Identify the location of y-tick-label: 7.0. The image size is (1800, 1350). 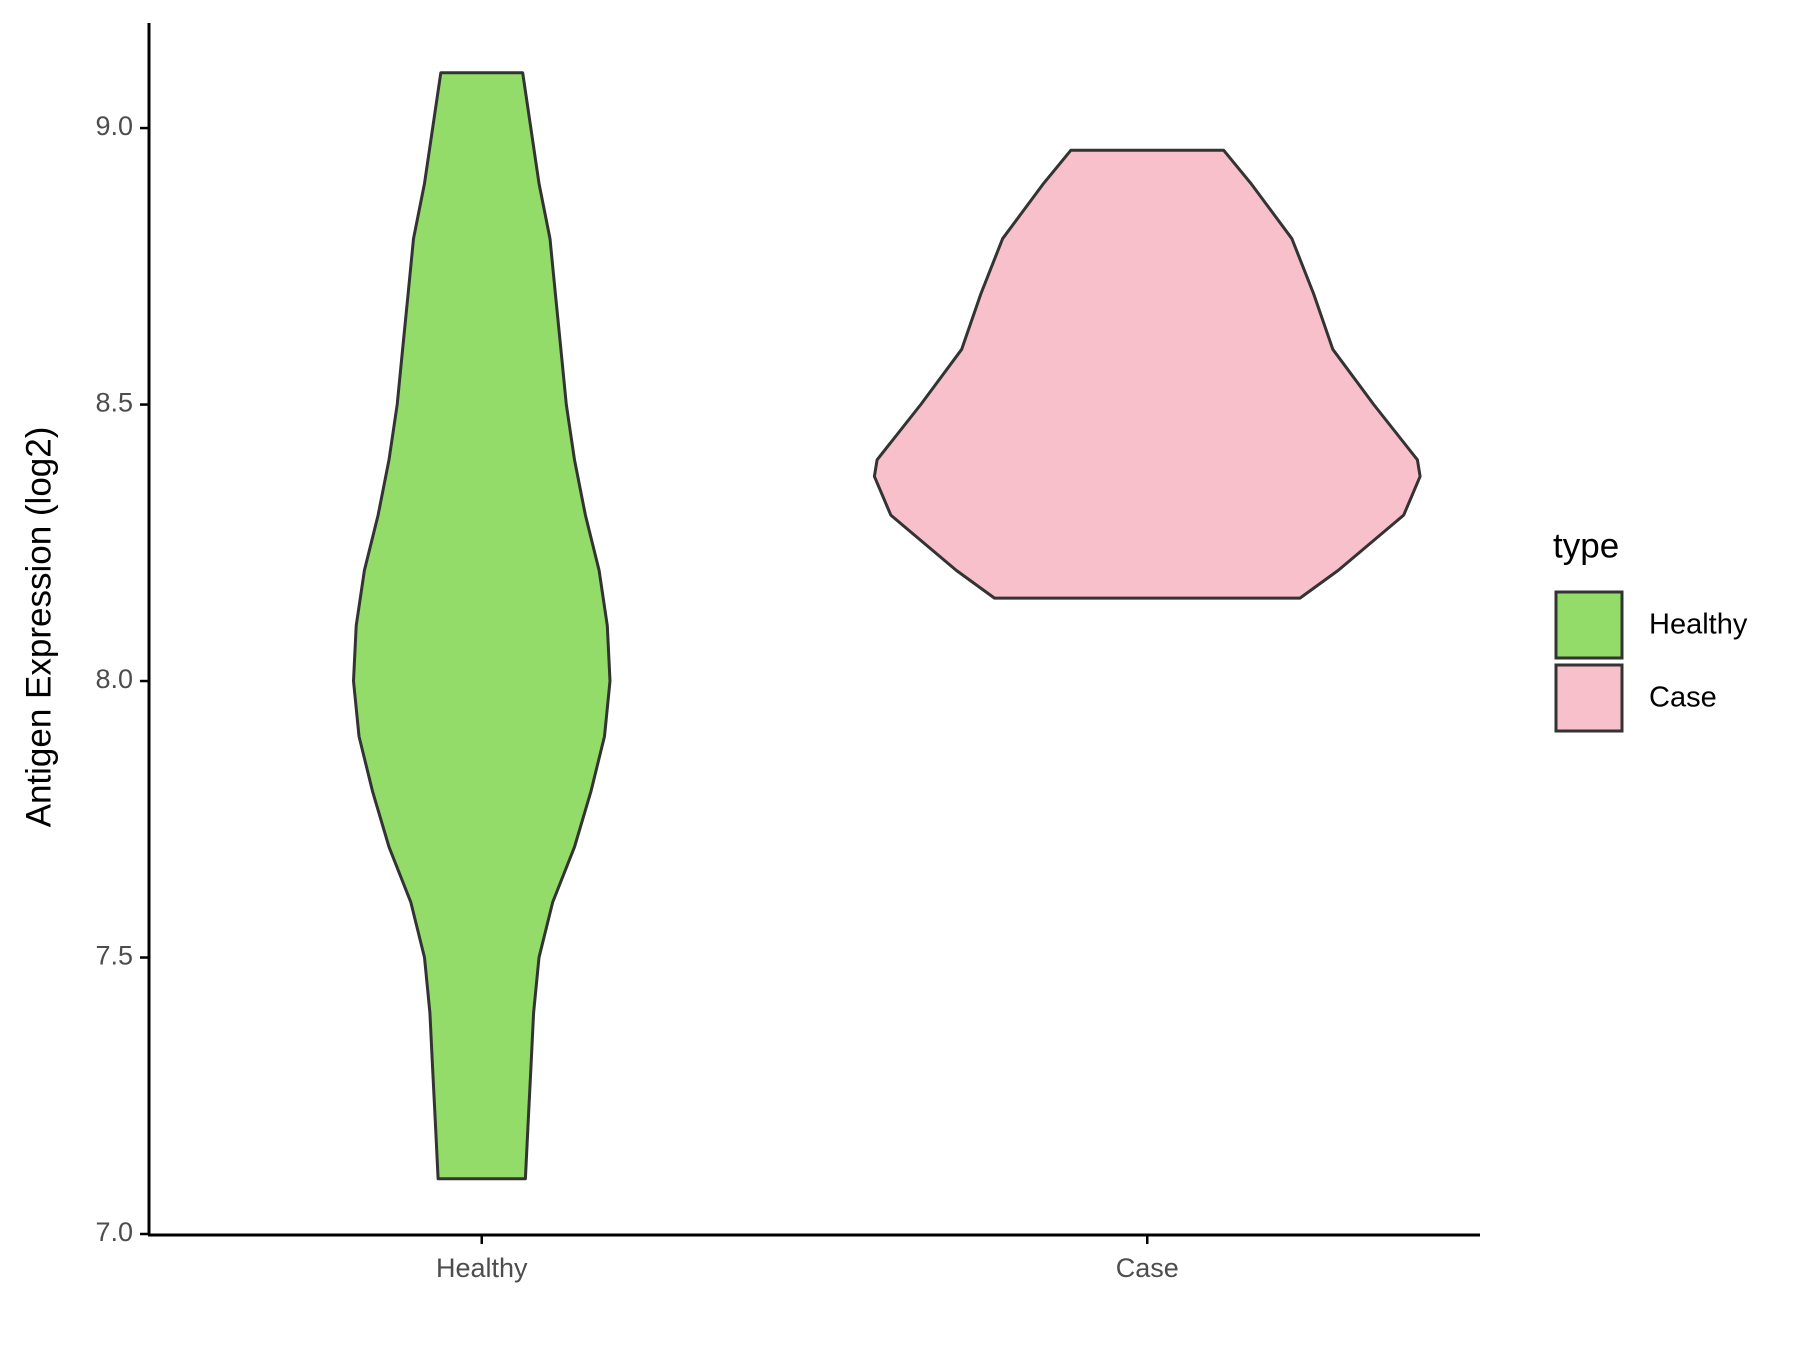
(114, 1232).